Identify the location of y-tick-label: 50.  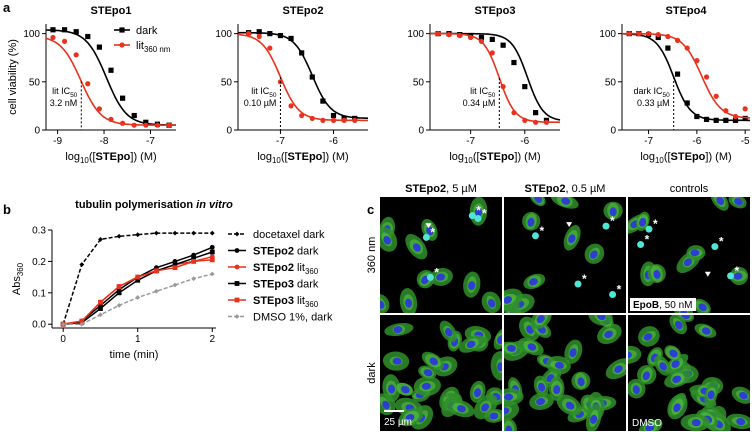
(419, 82).